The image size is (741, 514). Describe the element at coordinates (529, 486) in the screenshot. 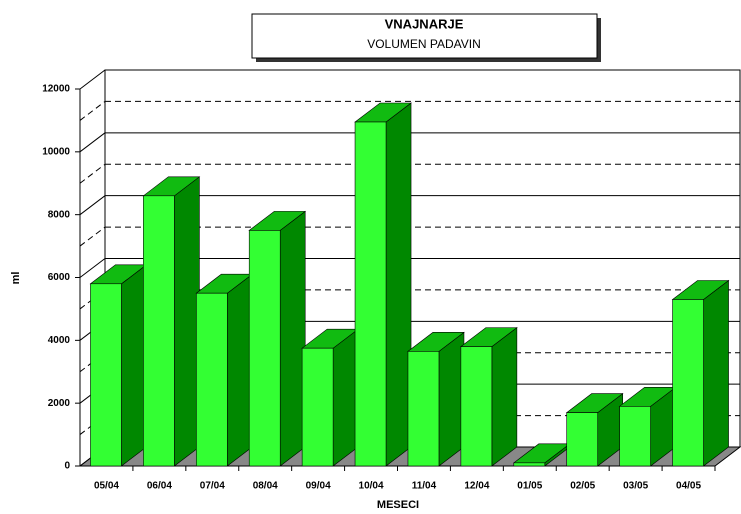

I see `x-tick-label: 01/05` at that location.